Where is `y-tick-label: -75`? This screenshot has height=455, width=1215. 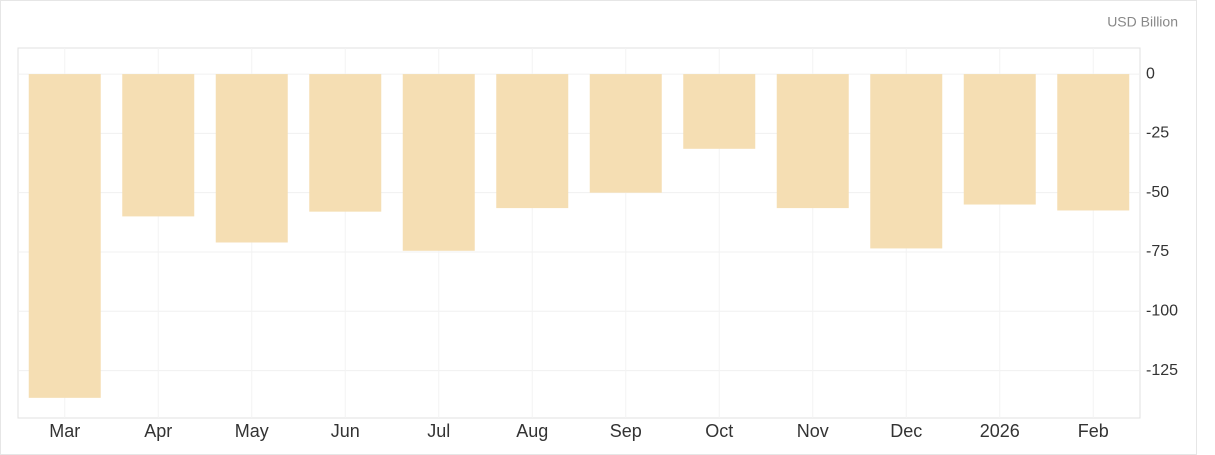
y-tick-label: -75 is located at coordinates (1157, 251).